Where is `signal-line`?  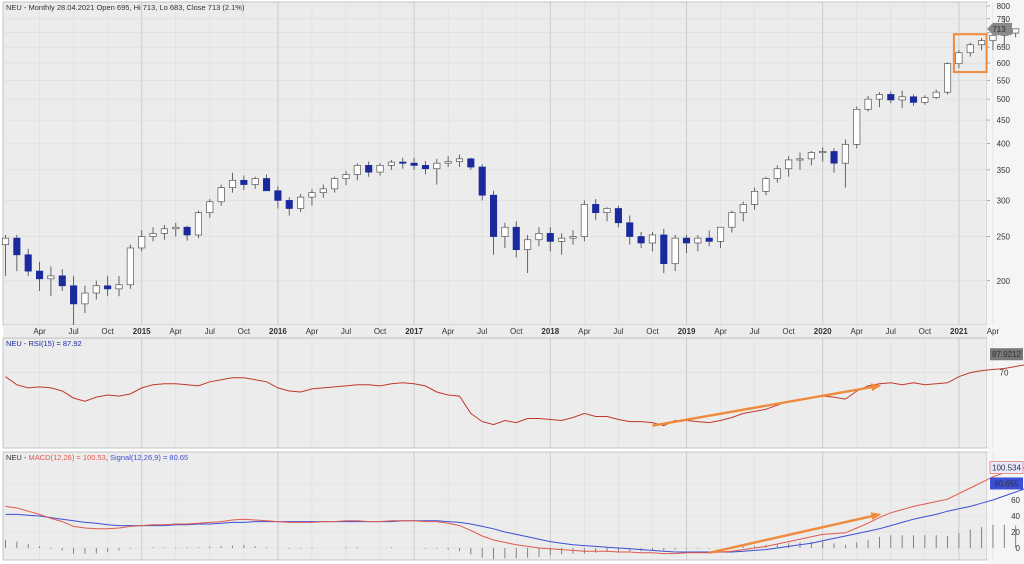
signal-line is located at coordinates (514, 518).